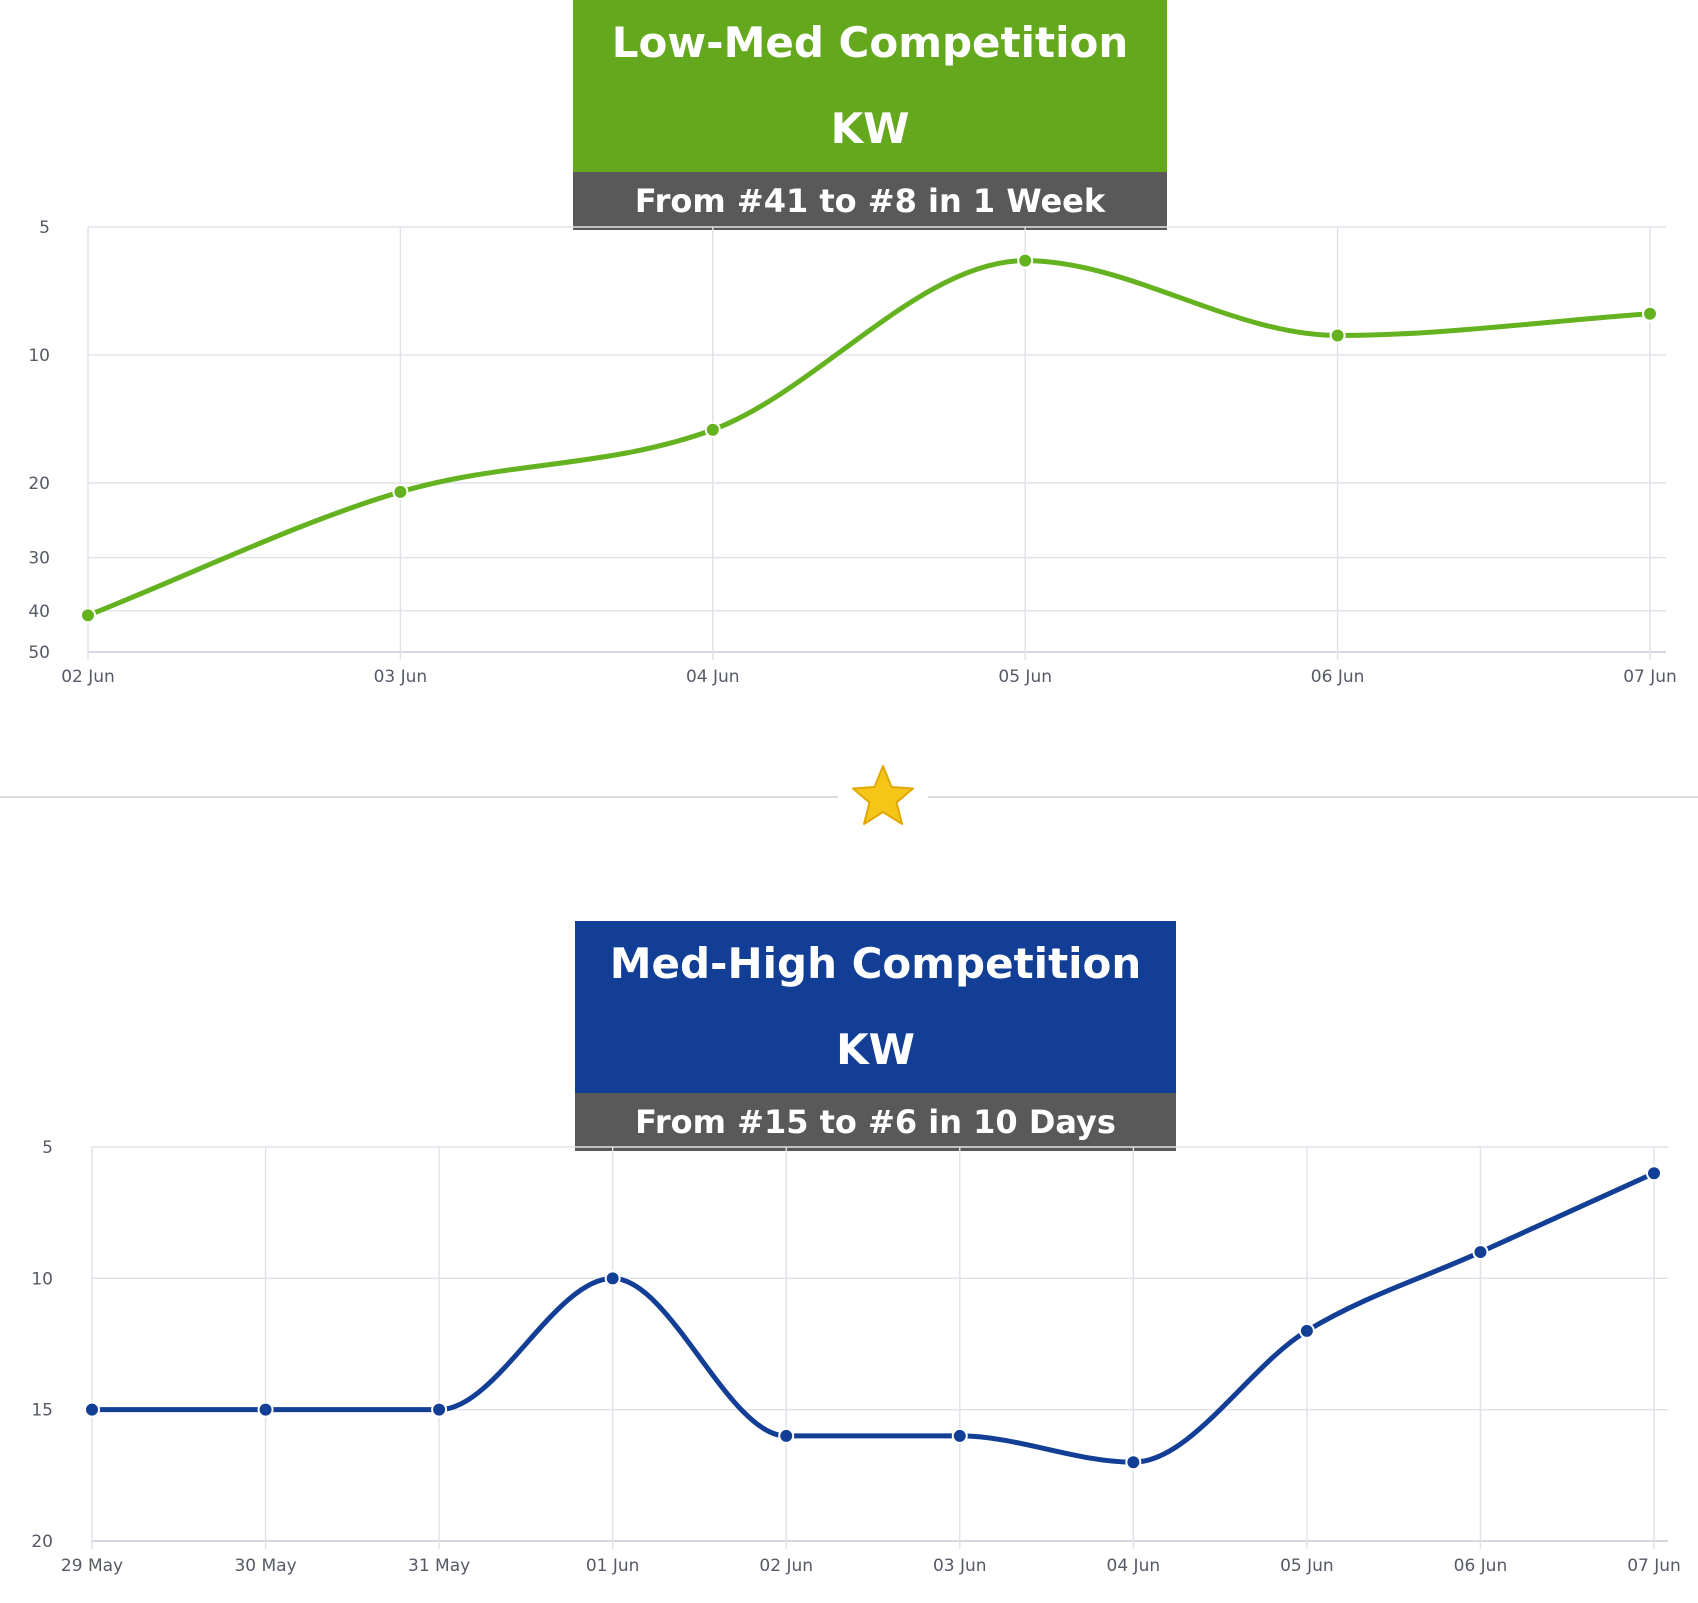 The height and width of the screenshot is (1603, 1698). Describe the element at coordinates (1650, 677) in the screenshot. I see `chart1-x-tick-label: 07 Jun` at that location.